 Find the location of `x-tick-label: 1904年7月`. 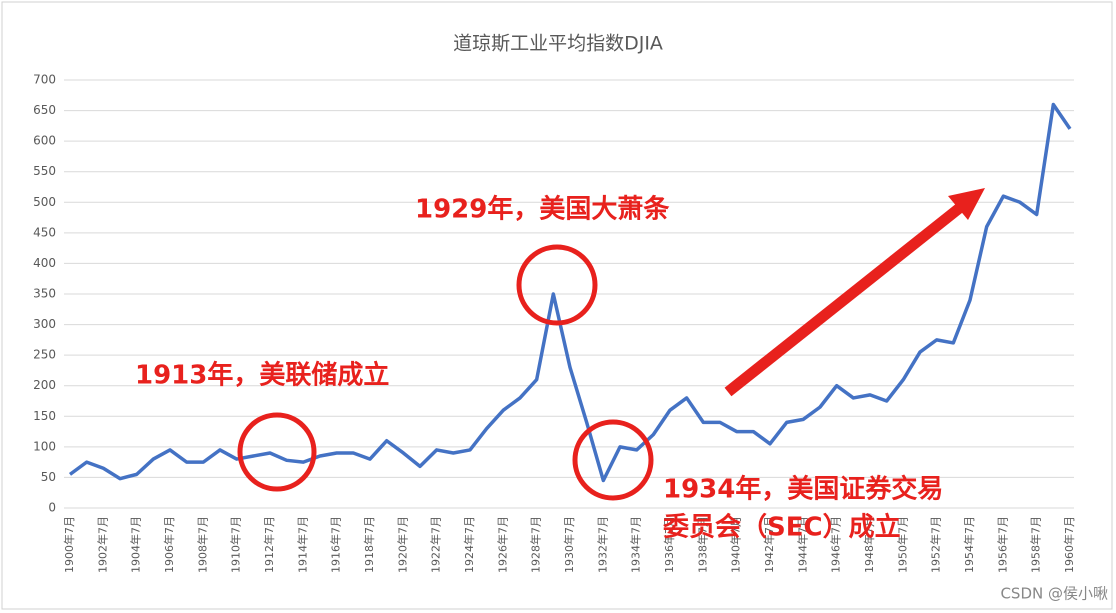

x-tick-label: 1904年7月 is located at coordinates (136, 544).